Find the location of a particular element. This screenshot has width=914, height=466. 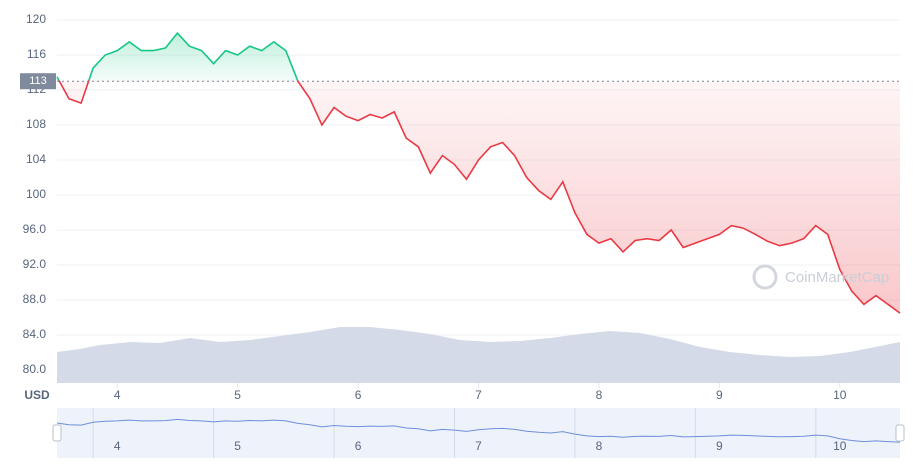

watermark: CoinMarketCap is located at coordinates (837, 277).